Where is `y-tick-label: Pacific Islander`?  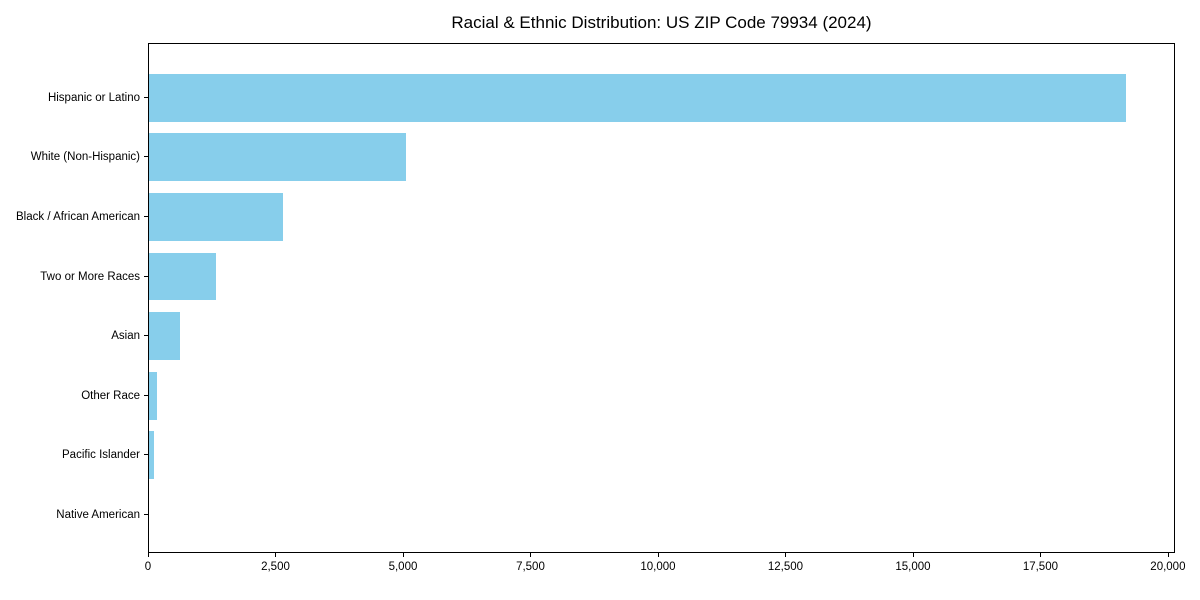 y-tick-label: Pacific Islander is located at coordinates (101, 455).